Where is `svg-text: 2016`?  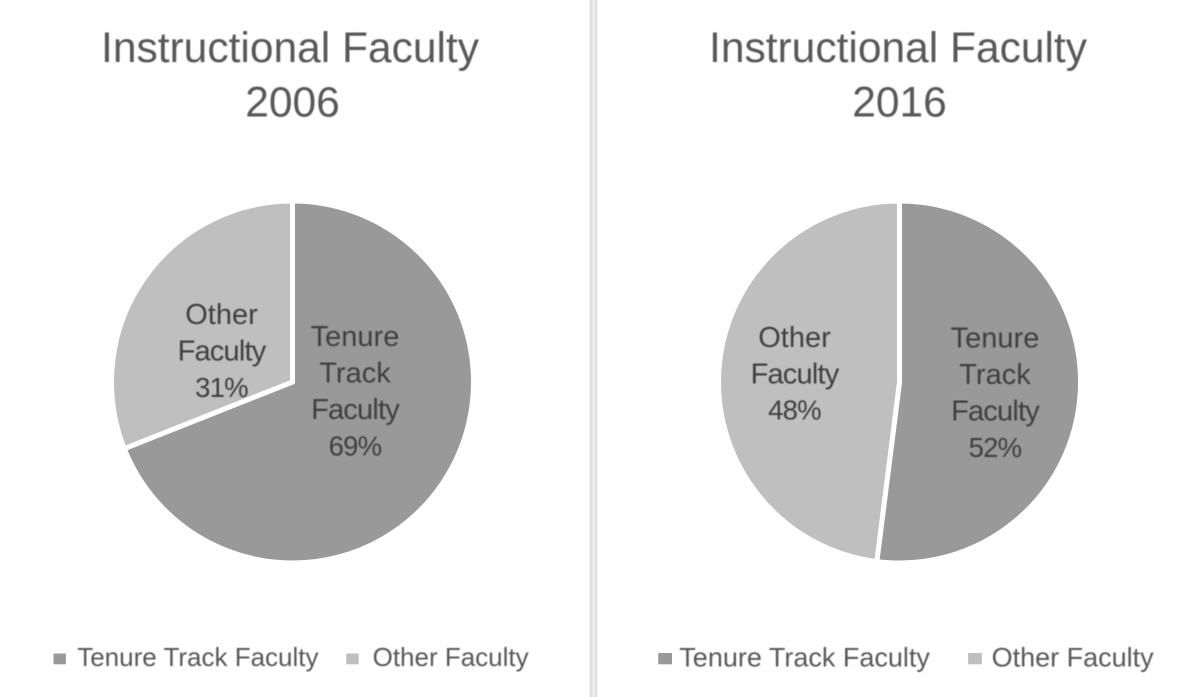 svg-text: 2016 is located at coordinates (899, 103).